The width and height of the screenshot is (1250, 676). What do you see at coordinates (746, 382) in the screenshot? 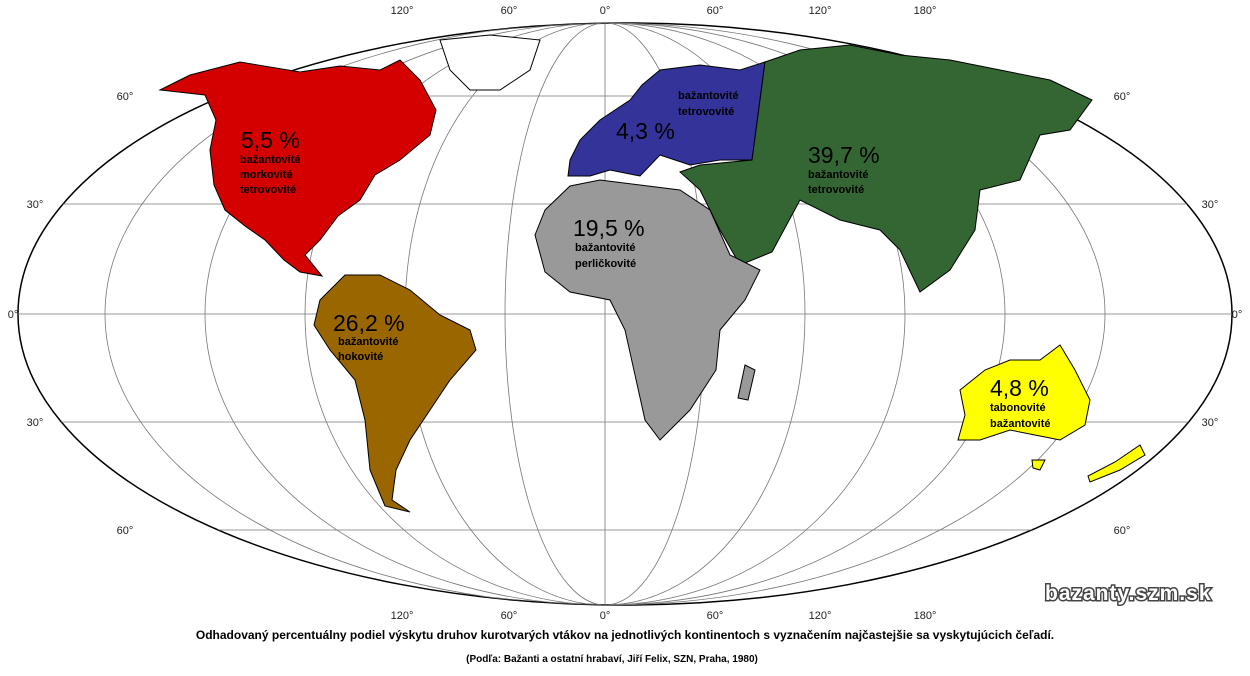
I see `madagascar` at bounding box center [746, 382].